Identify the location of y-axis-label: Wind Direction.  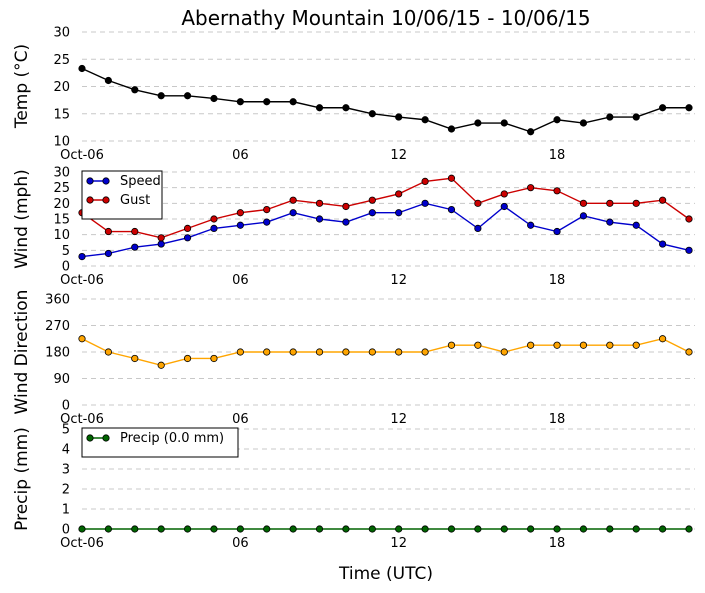
(22, 352).